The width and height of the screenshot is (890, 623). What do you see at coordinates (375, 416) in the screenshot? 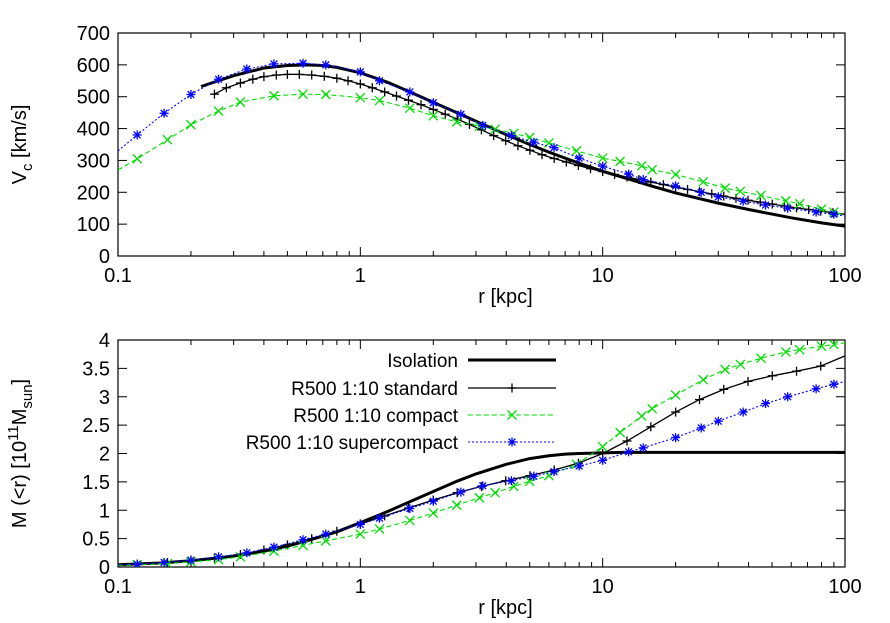
I see `legend-label: R500 1:10 compact` at bounding box center [375, 416].